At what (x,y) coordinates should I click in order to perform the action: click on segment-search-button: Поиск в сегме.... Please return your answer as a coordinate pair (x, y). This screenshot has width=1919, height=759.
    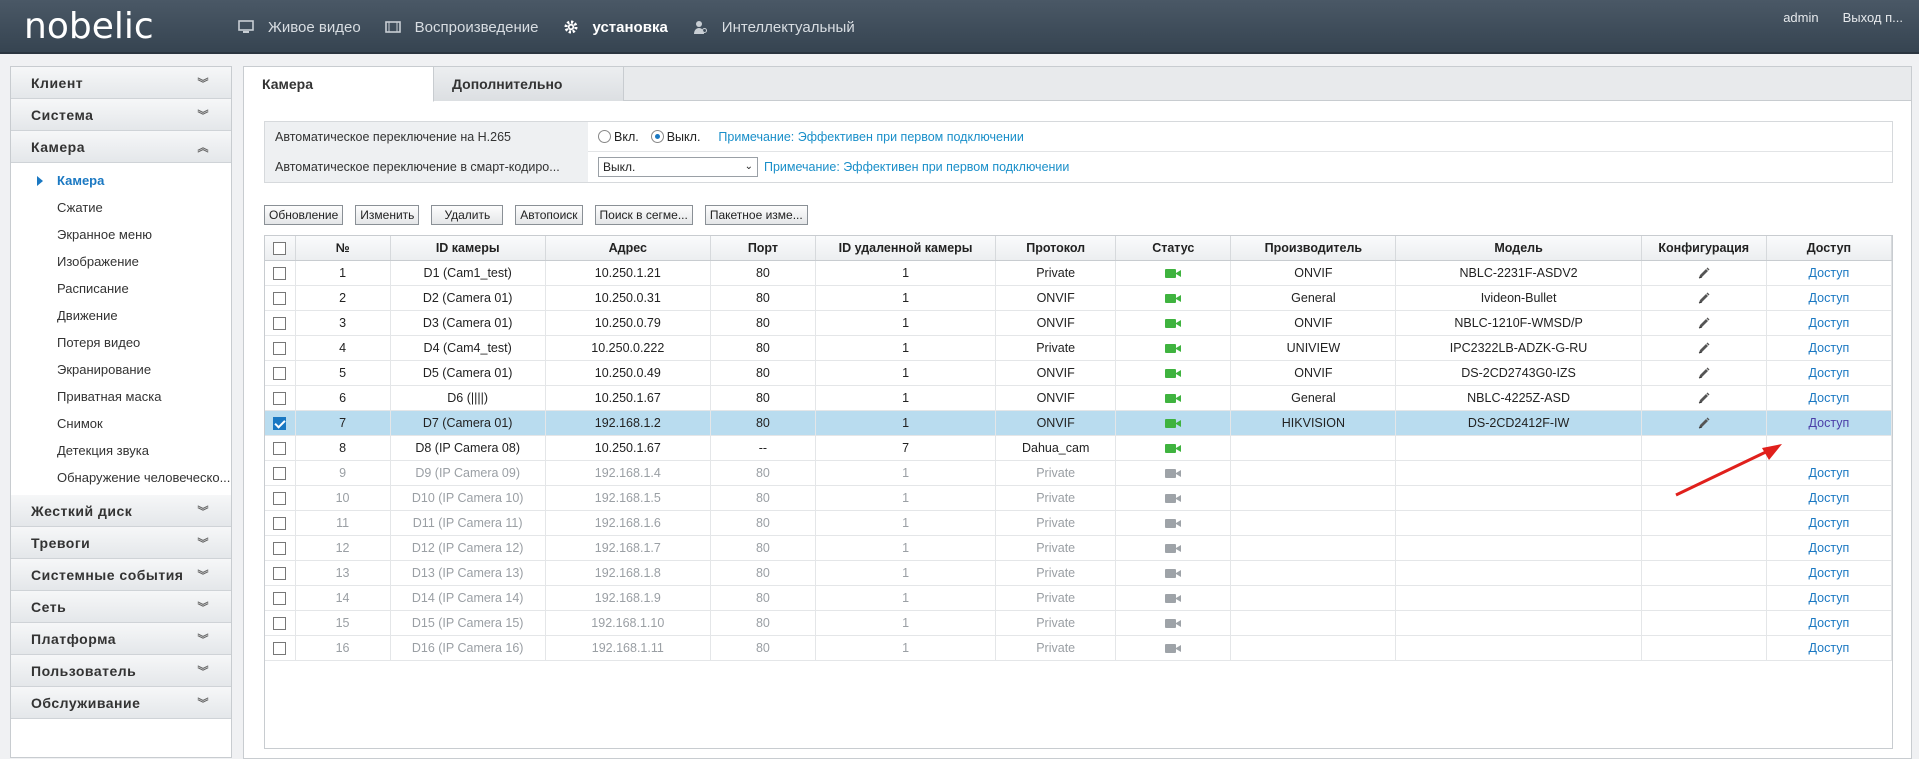
    Looking at the image, I should click on (643, 215).